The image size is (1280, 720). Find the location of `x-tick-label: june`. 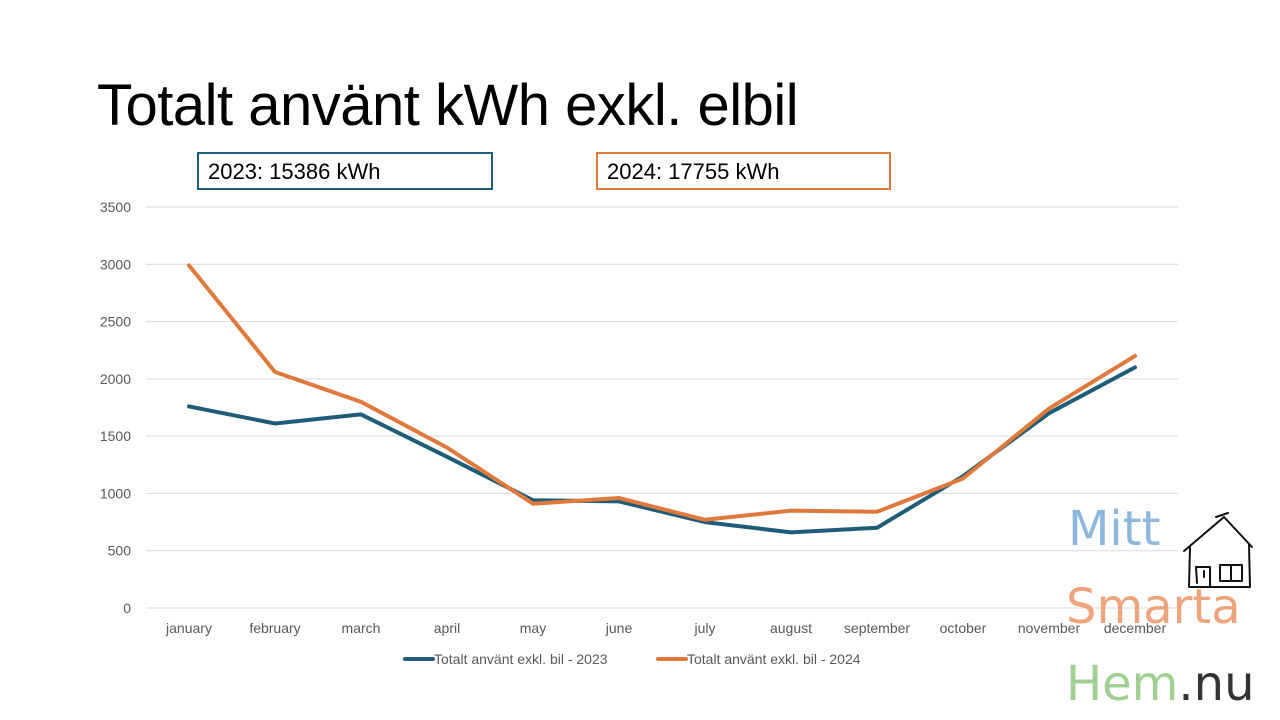

x-tick-label: june is located at coordinates (619, 628).